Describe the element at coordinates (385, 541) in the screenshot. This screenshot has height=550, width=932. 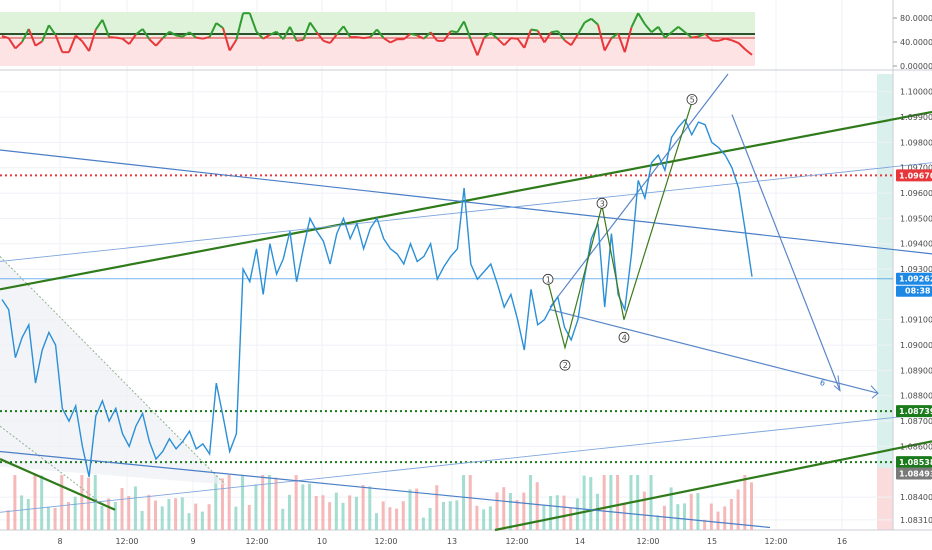
I see `time-tick-5: 12:00` at that location.